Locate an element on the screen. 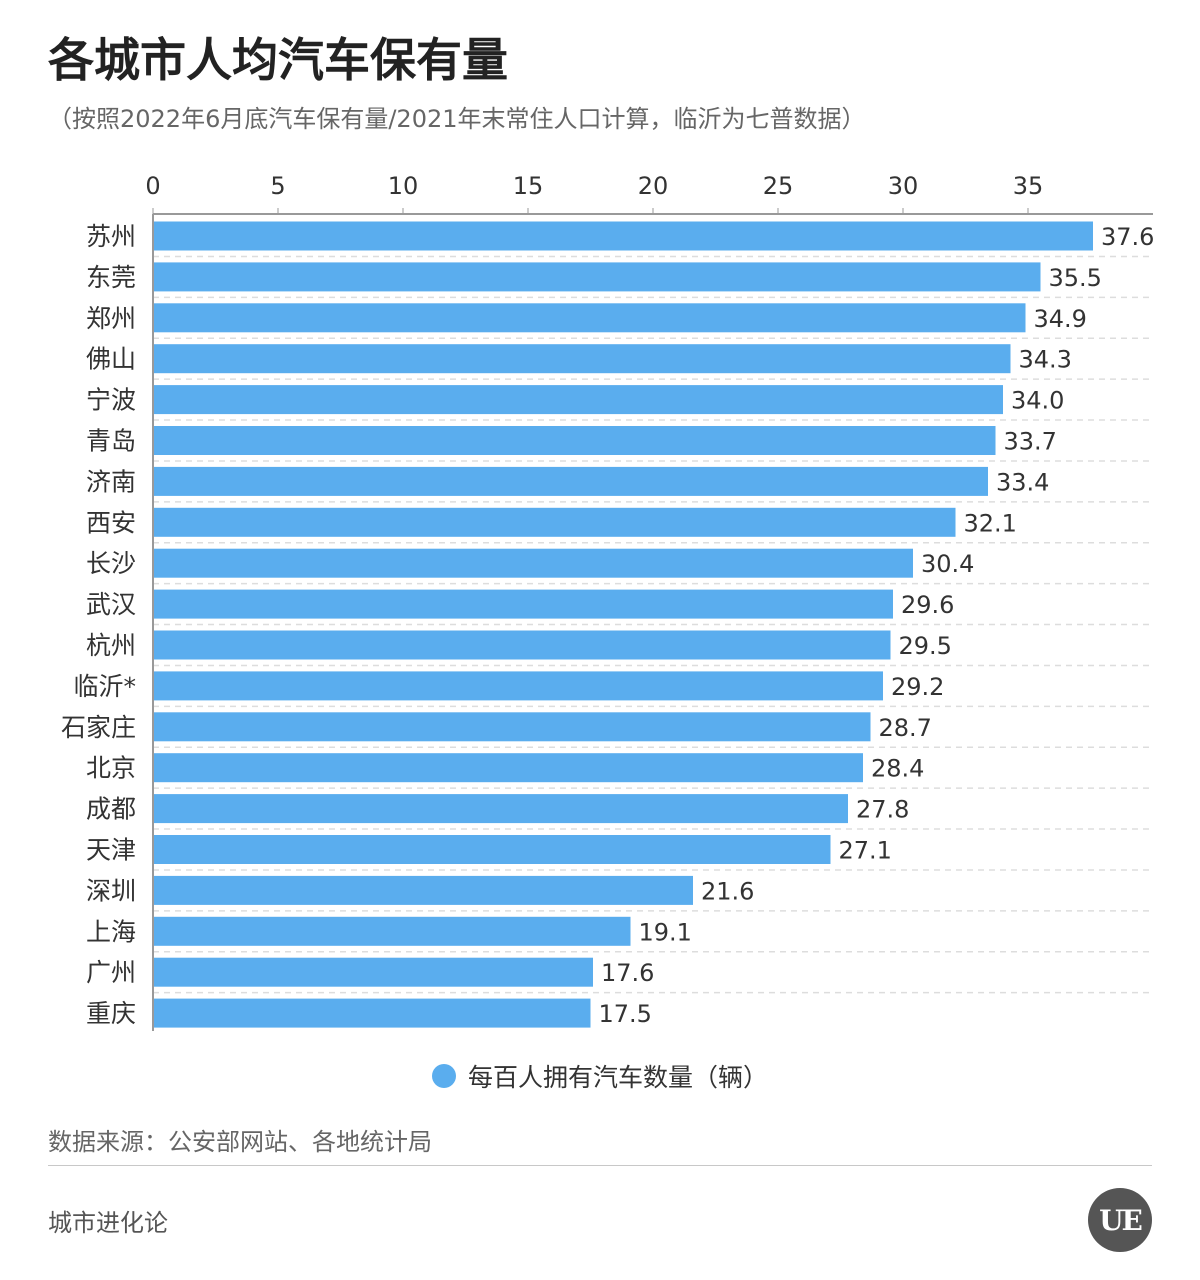 The height and width of the screenshot is (1280, 1200). category-label: 苏州 is located at coordinates (111, 236).